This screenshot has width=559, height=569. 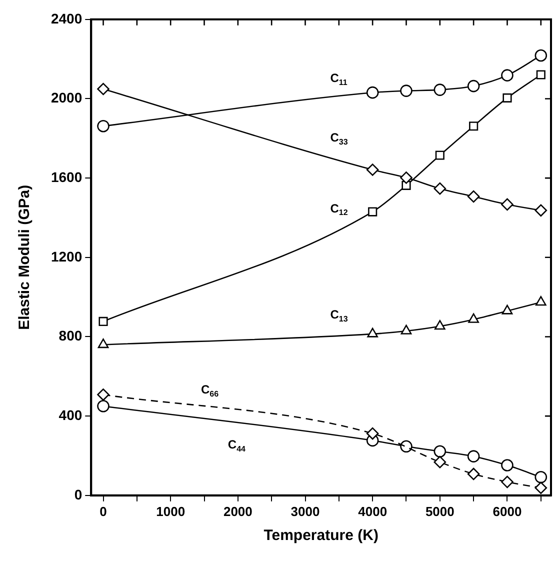 What do you see at coordinates (305, 511) in the screenshot?
I see `x-tick-label: 3000` at bounding box center [305, 511].